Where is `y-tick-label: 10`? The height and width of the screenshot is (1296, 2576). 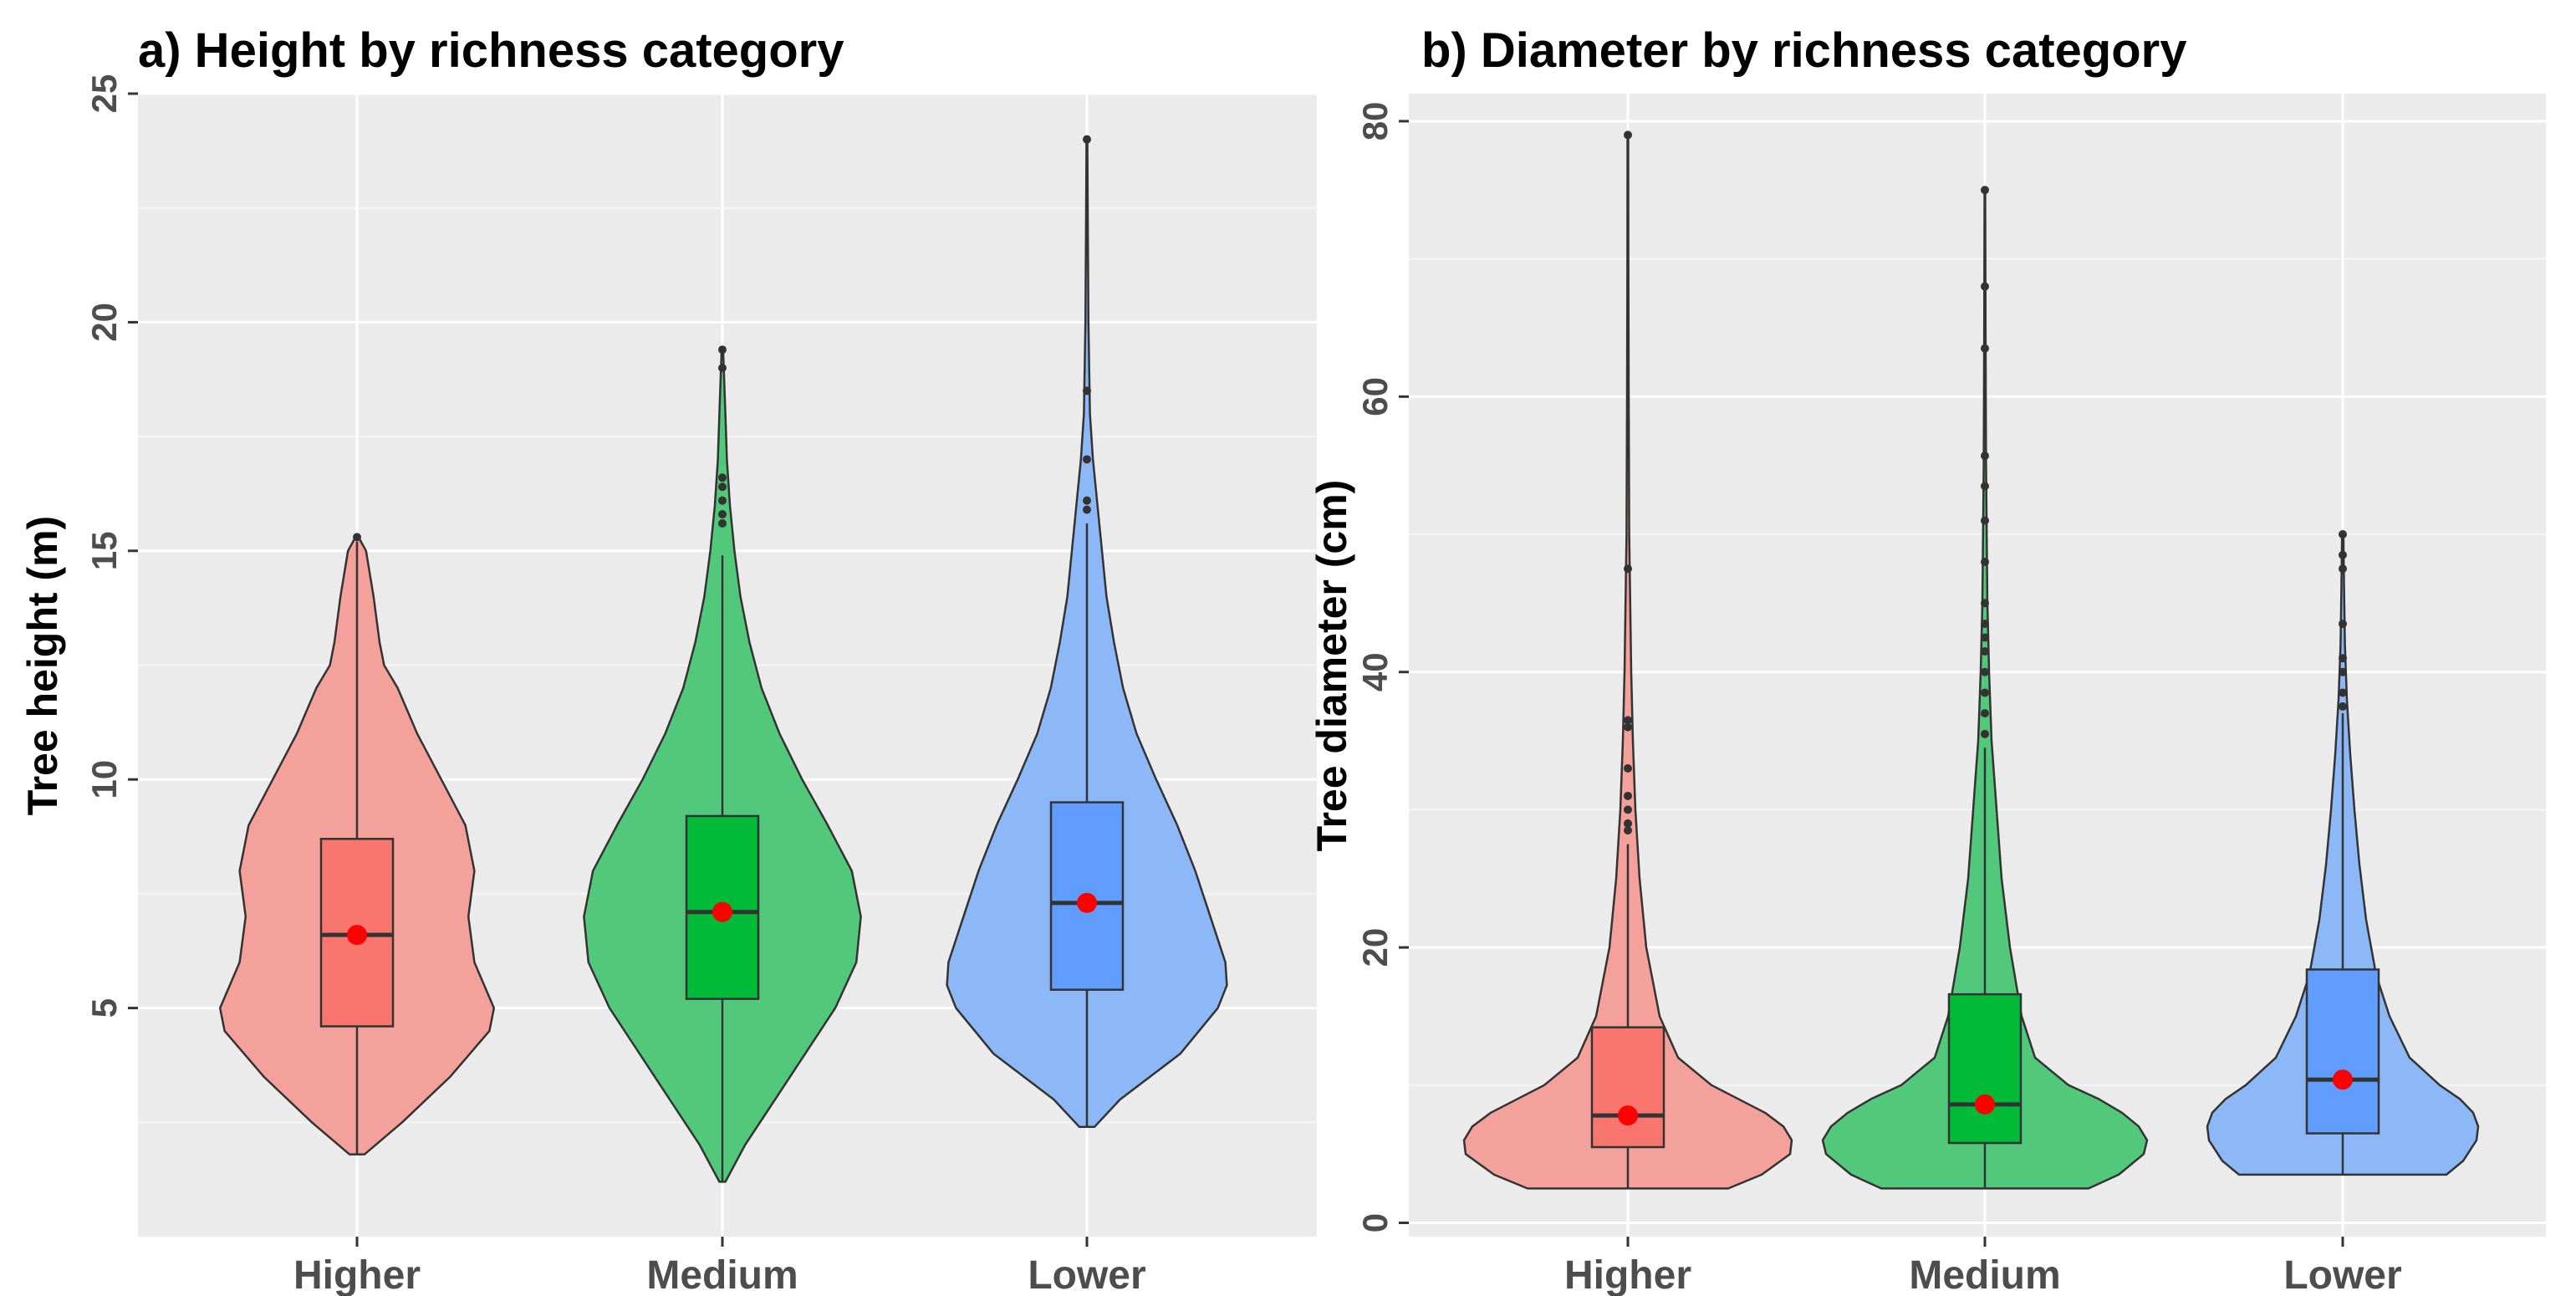
y-tick-label: 10 is located at coordinates (104, 780).